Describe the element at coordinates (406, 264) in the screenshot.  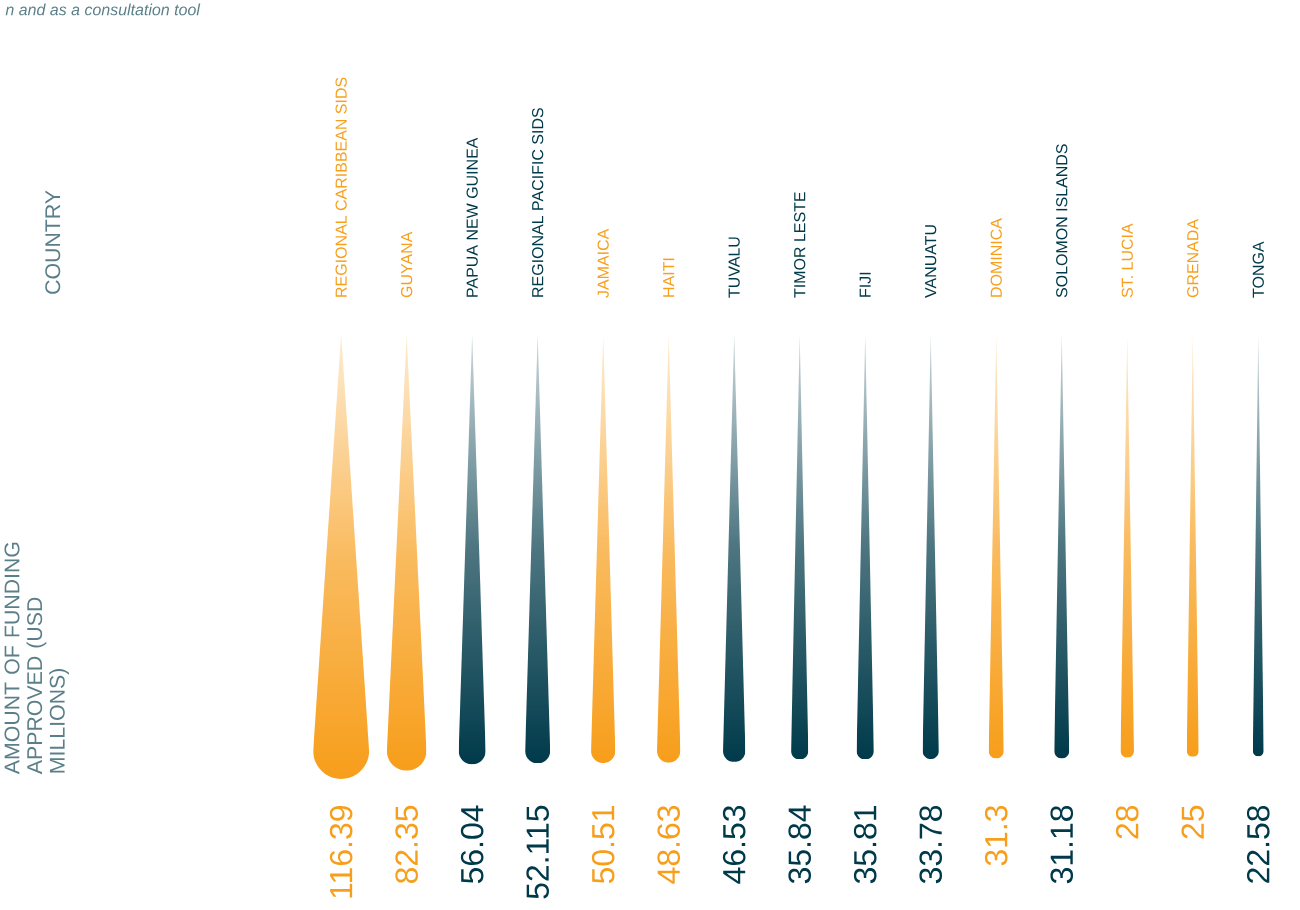
I see `category-label: GUYANA` at that location.